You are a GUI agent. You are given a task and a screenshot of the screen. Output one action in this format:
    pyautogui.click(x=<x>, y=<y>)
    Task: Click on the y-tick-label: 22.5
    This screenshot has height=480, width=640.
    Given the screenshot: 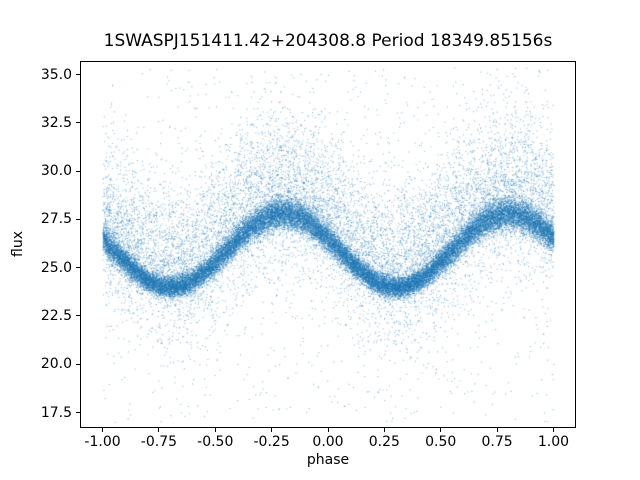 What is the action you would take?
    pyautogui.click(x=56, y=315)
    